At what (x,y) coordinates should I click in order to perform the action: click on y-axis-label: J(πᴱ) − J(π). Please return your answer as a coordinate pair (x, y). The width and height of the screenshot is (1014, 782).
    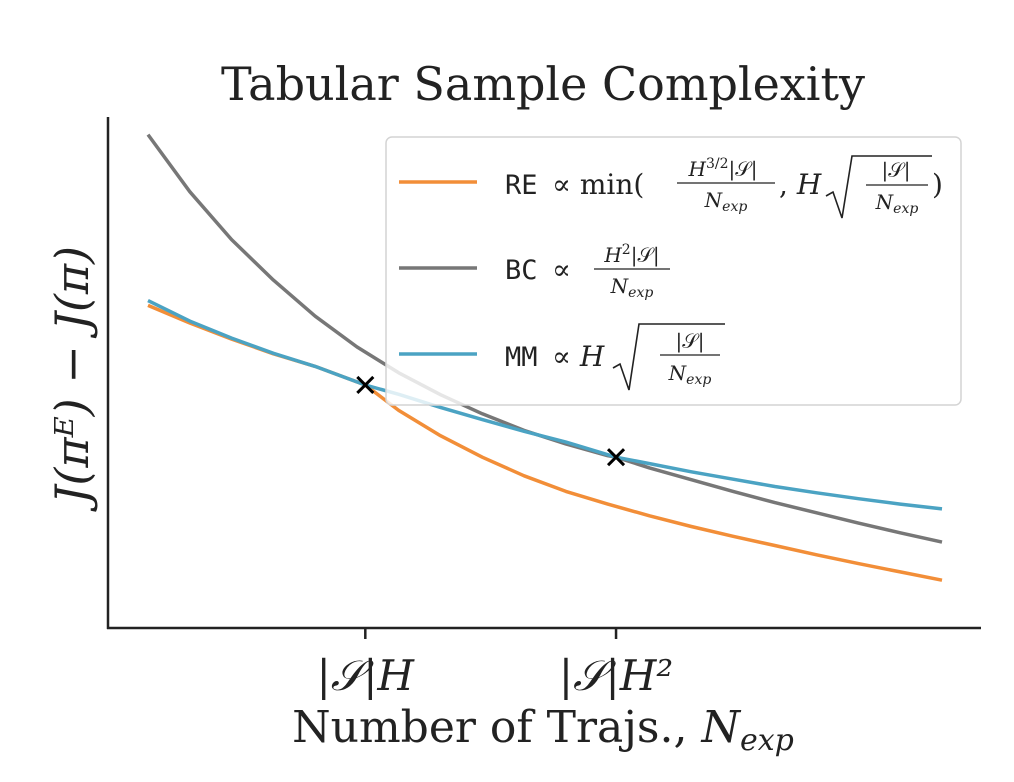
    Looking at the image, I should click on (72, 379).